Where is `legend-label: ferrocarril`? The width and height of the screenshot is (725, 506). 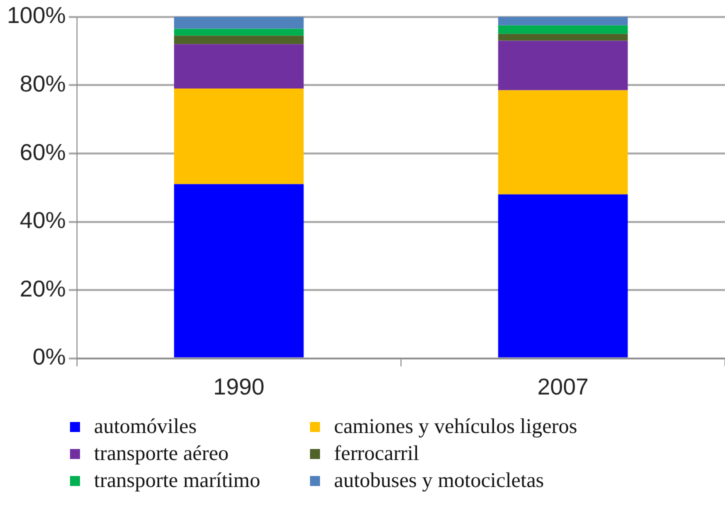
legend-label: ferrocarril is located at coordinates (377, 453).